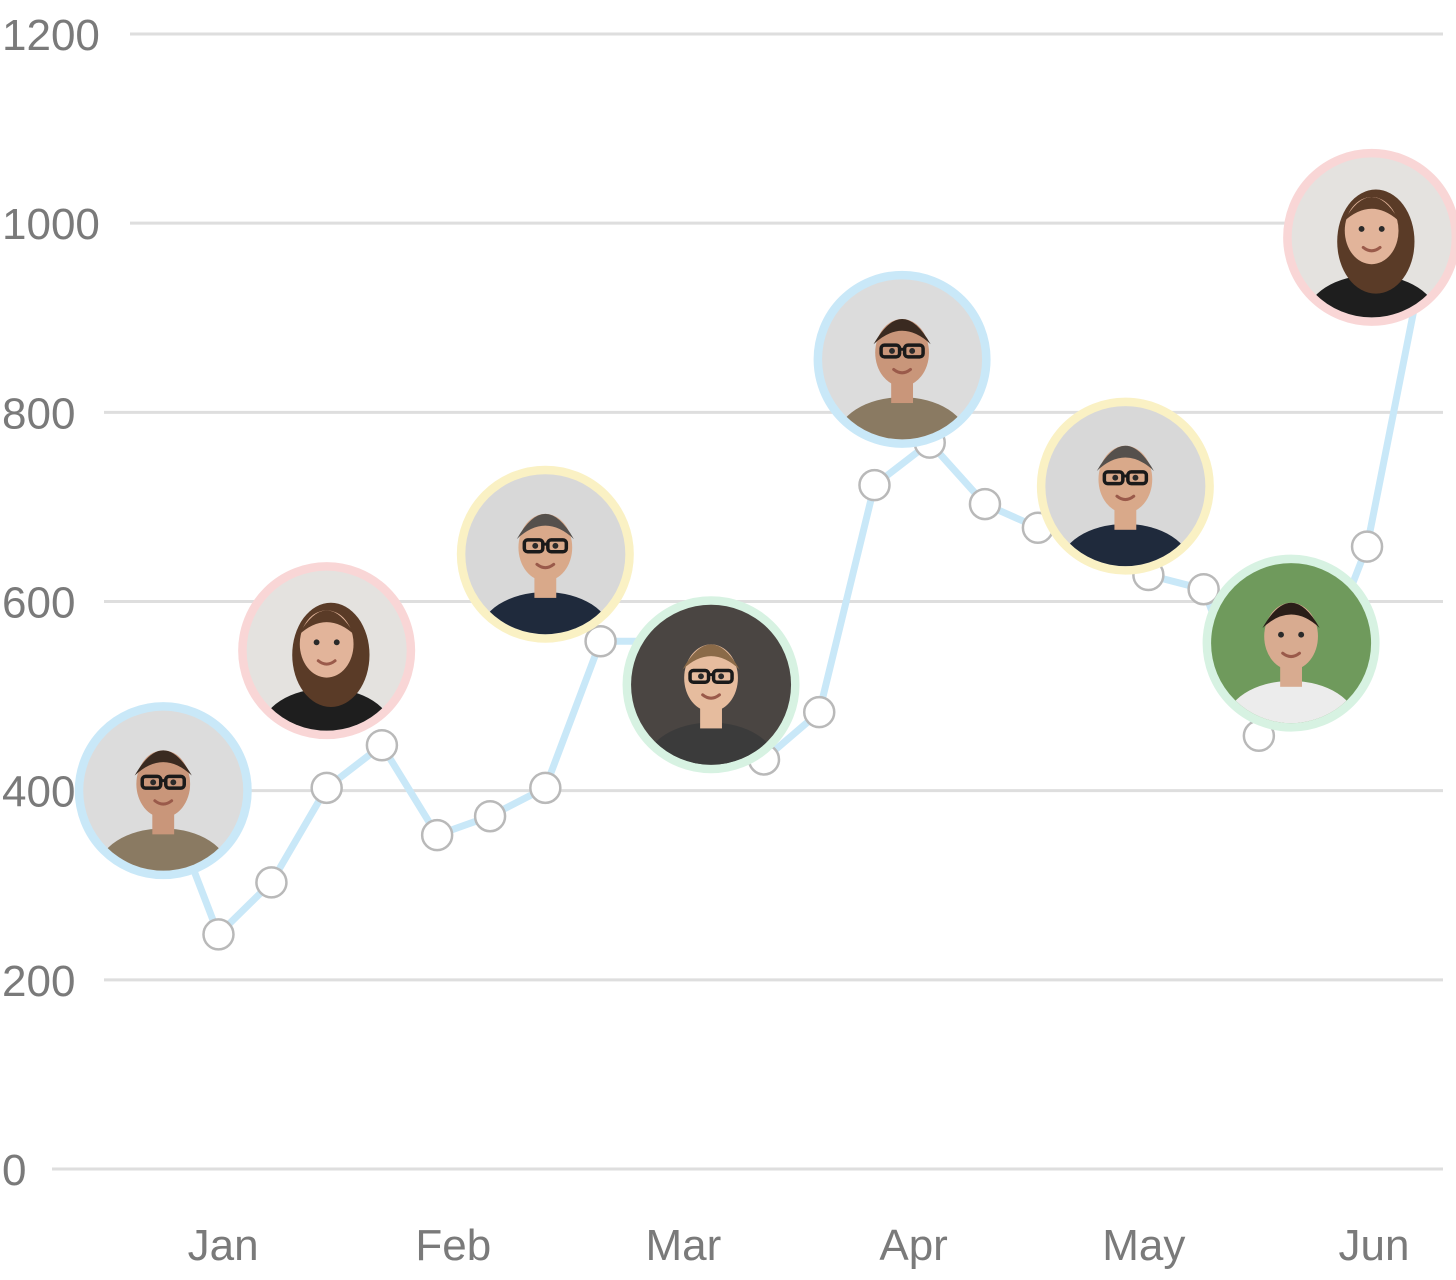 This screenshot has height=1280, width=1456. What do you see at coordinates (38, 413) in the screenshot?
I see `y-tick-label: 800` at bounding box center [38, 413].